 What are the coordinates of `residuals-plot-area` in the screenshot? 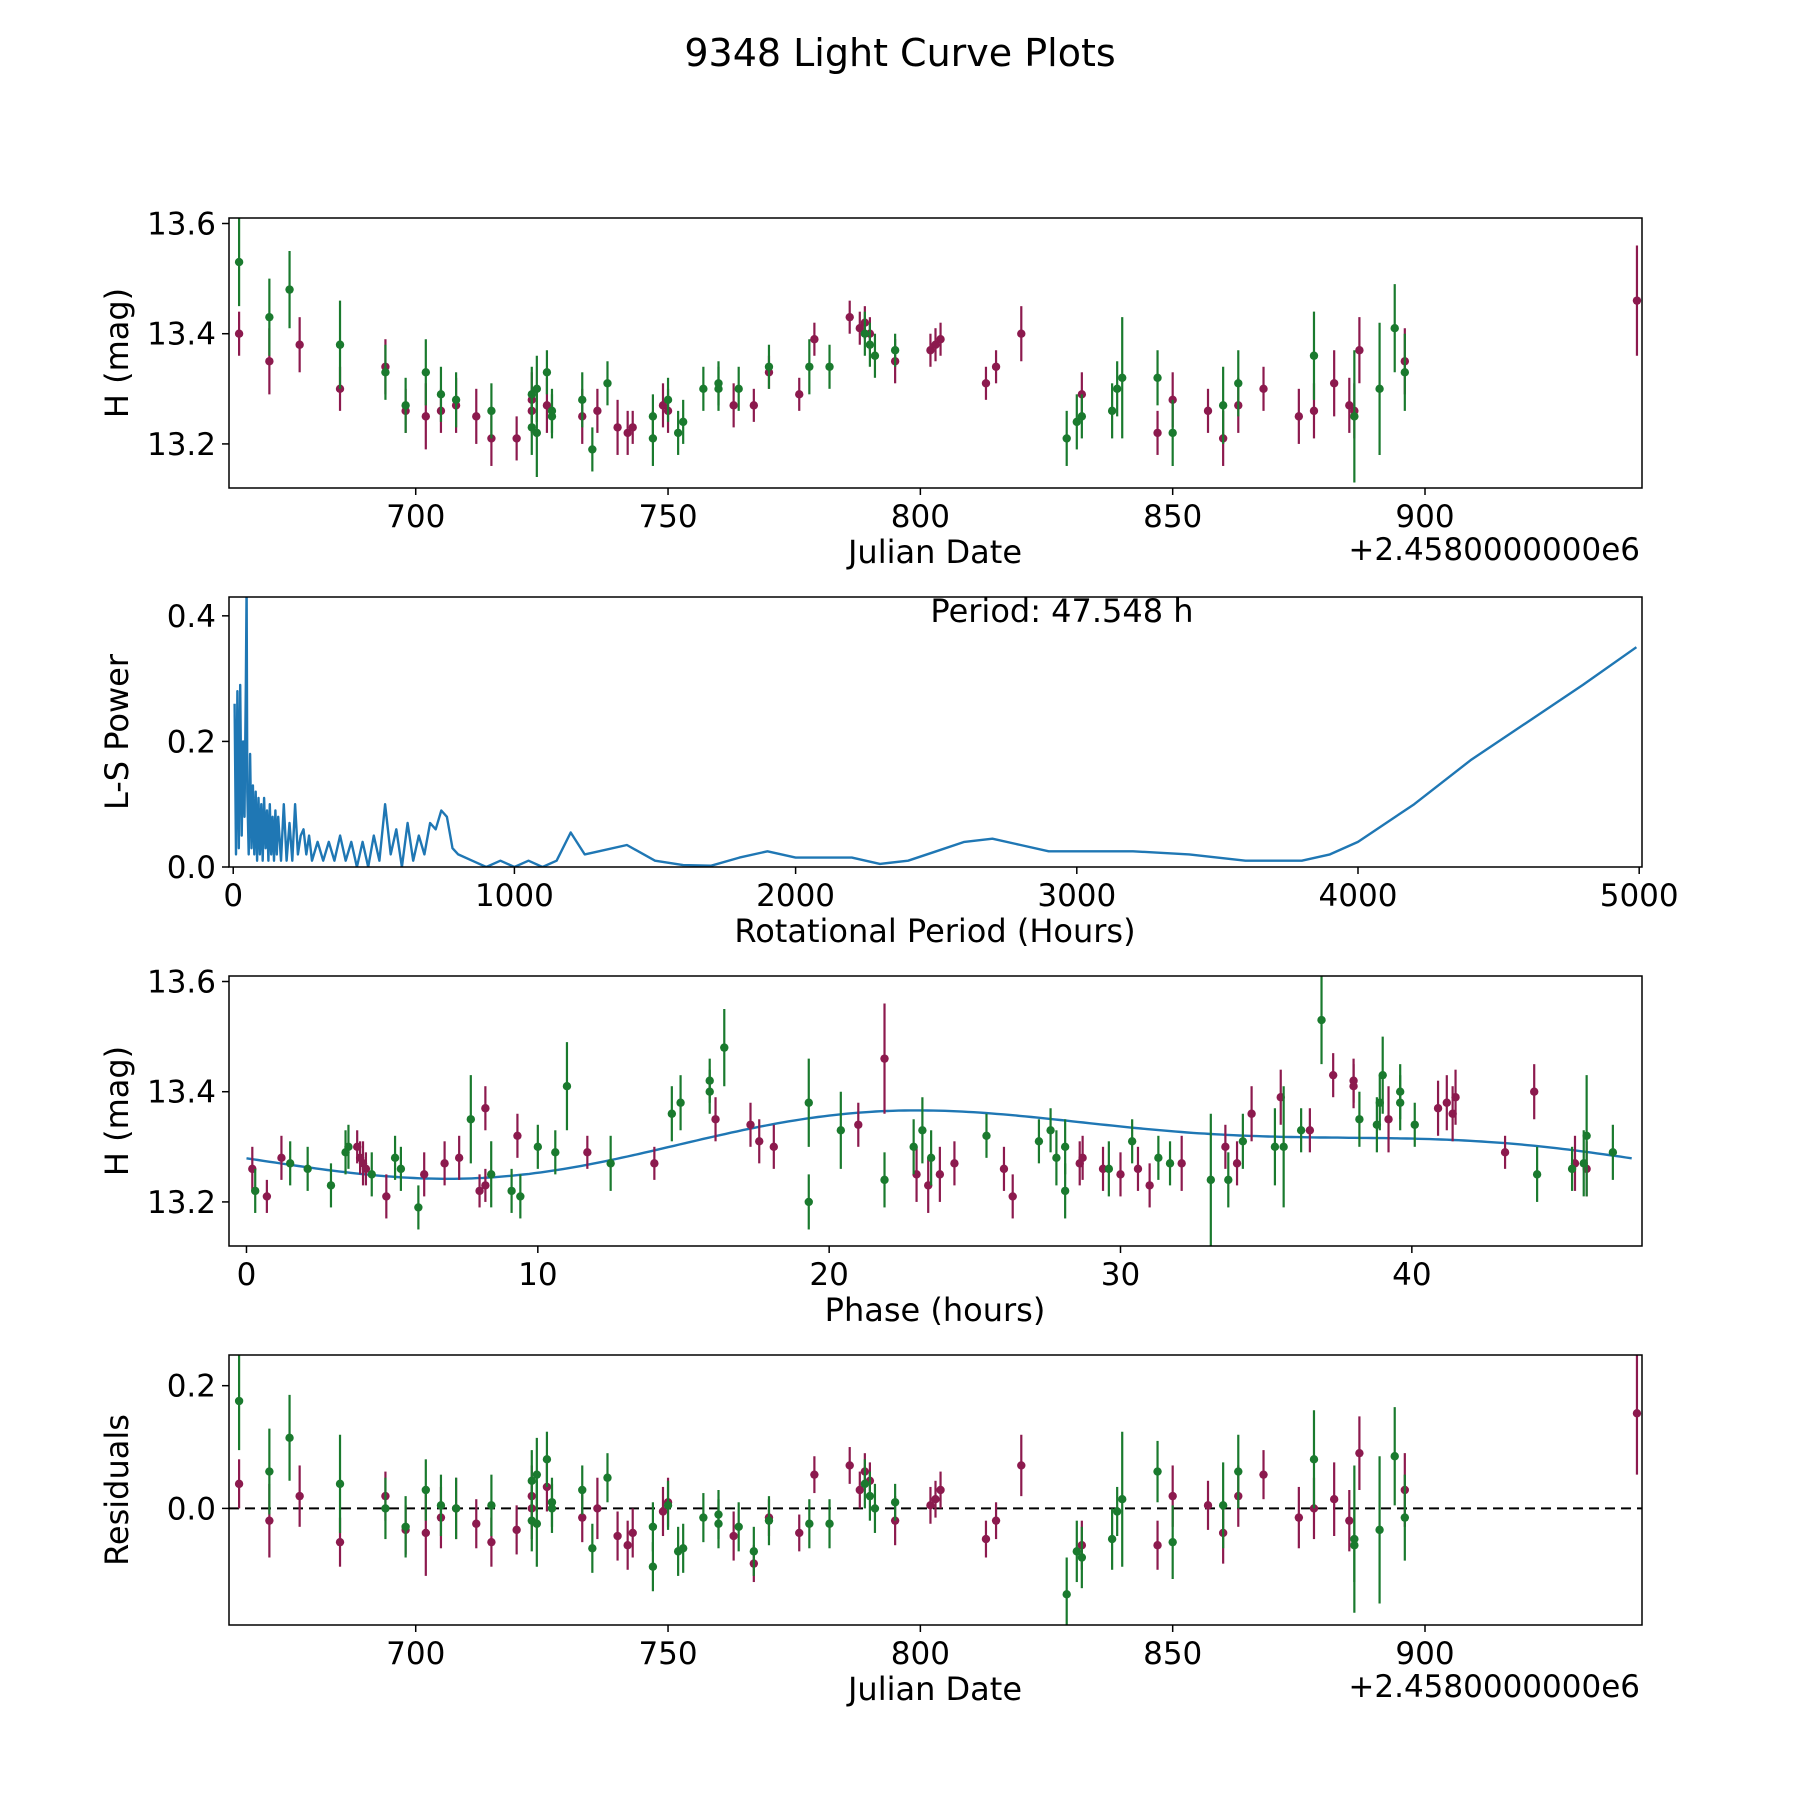 It's located at (935, 1490).